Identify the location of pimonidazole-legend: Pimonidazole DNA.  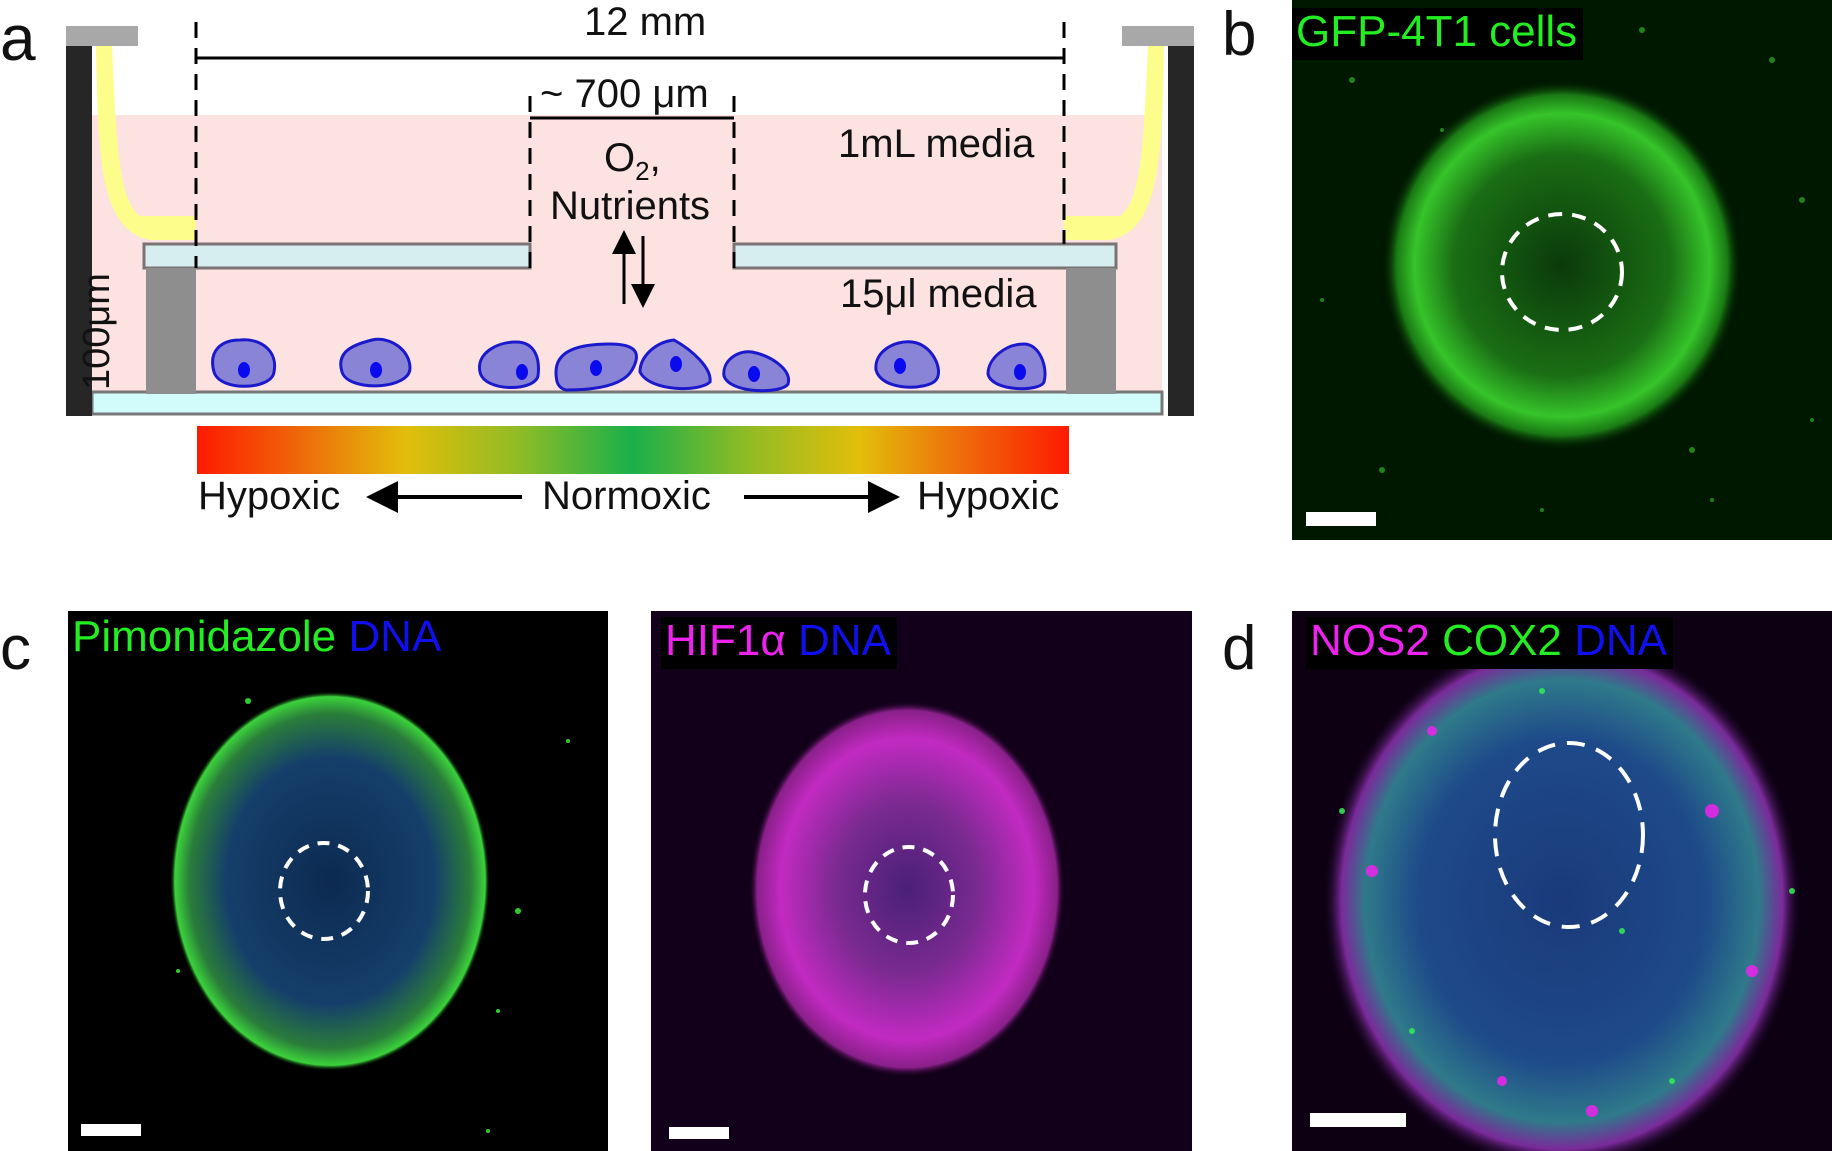
(258, 638).